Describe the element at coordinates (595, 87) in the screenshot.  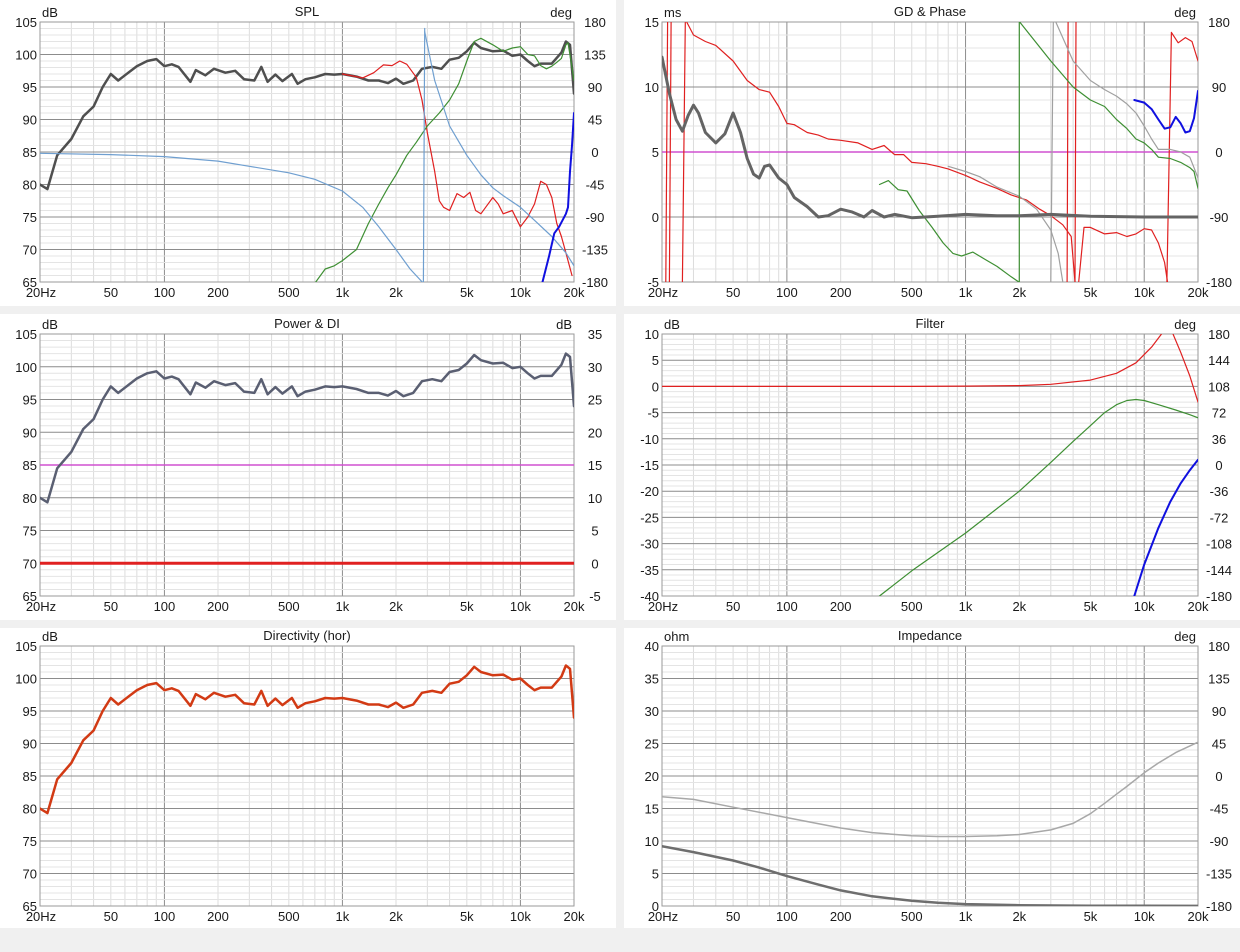
I see `y2-tick-label: 90` at that location.